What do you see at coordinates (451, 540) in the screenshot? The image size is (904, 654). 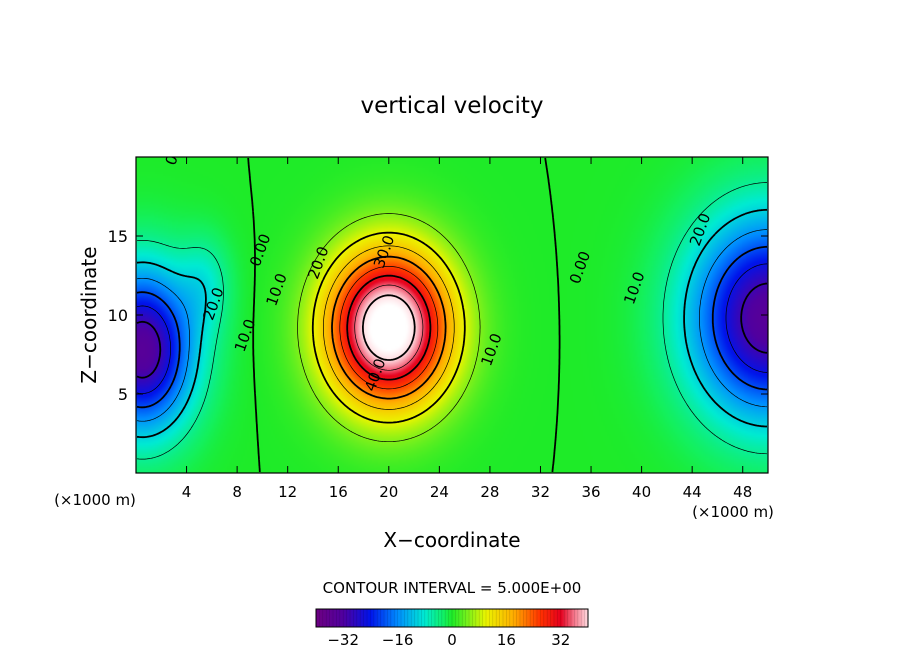 I see `x-axis-label: X−coordinate` at bounding box center [451, 540].